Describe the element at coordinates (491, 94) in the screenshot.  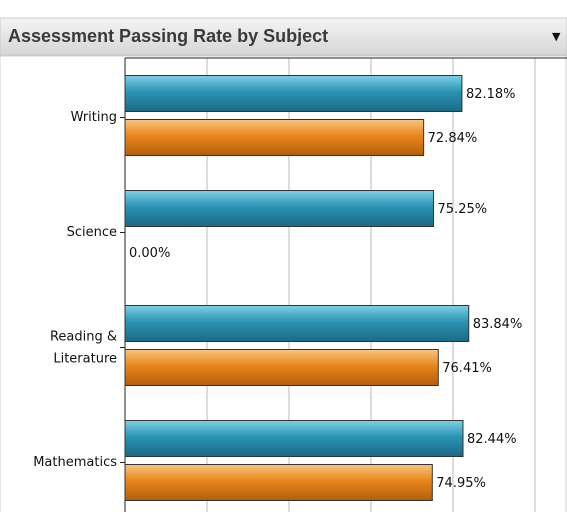
I see `data-label: 82.18%` at that location.